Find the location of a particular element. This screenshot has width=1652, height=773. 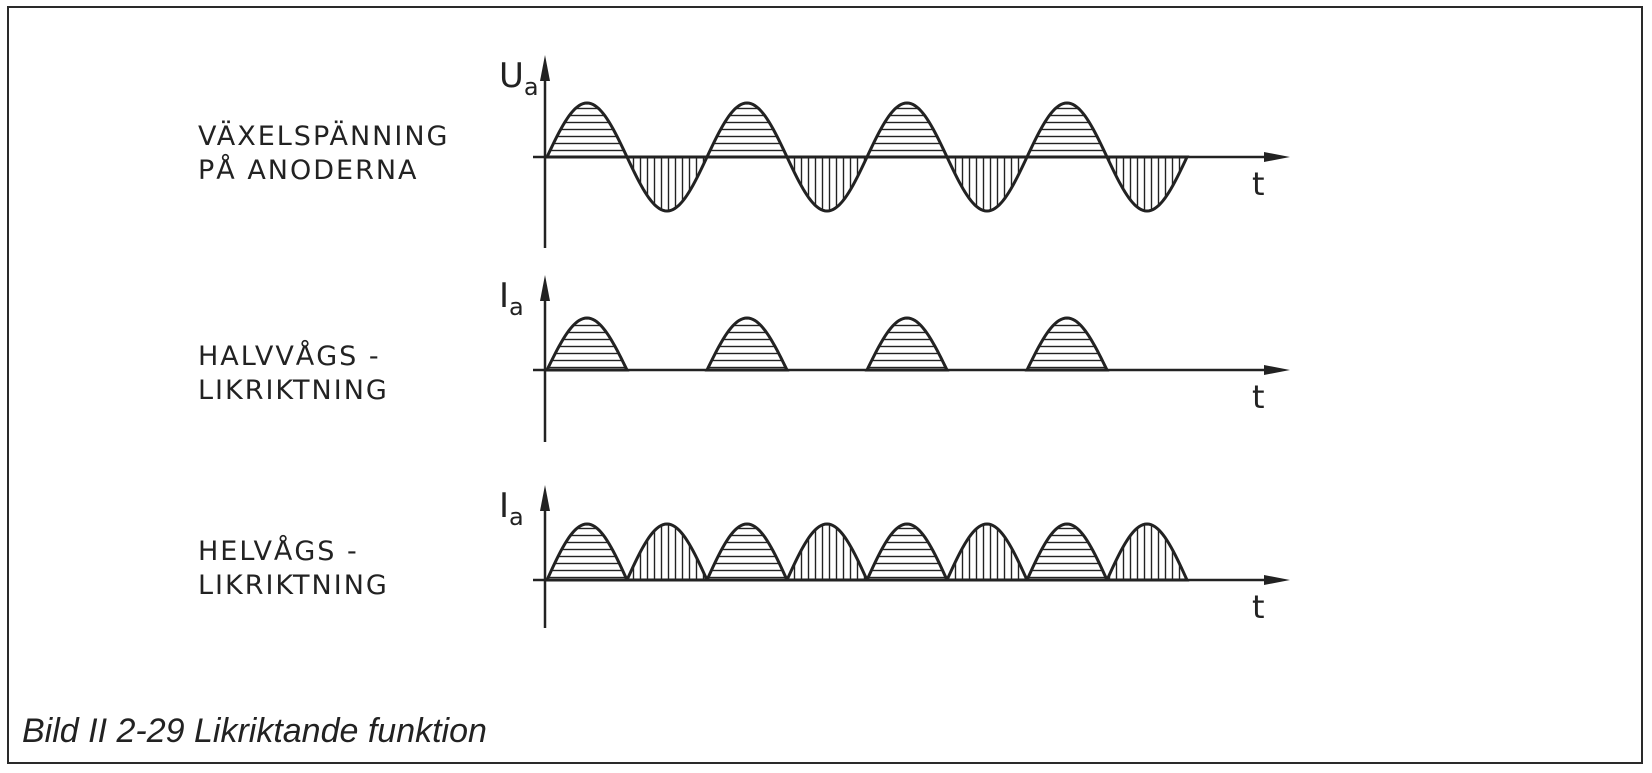

waveform-panel-full: Ia t is located at coordinates (894, 556).